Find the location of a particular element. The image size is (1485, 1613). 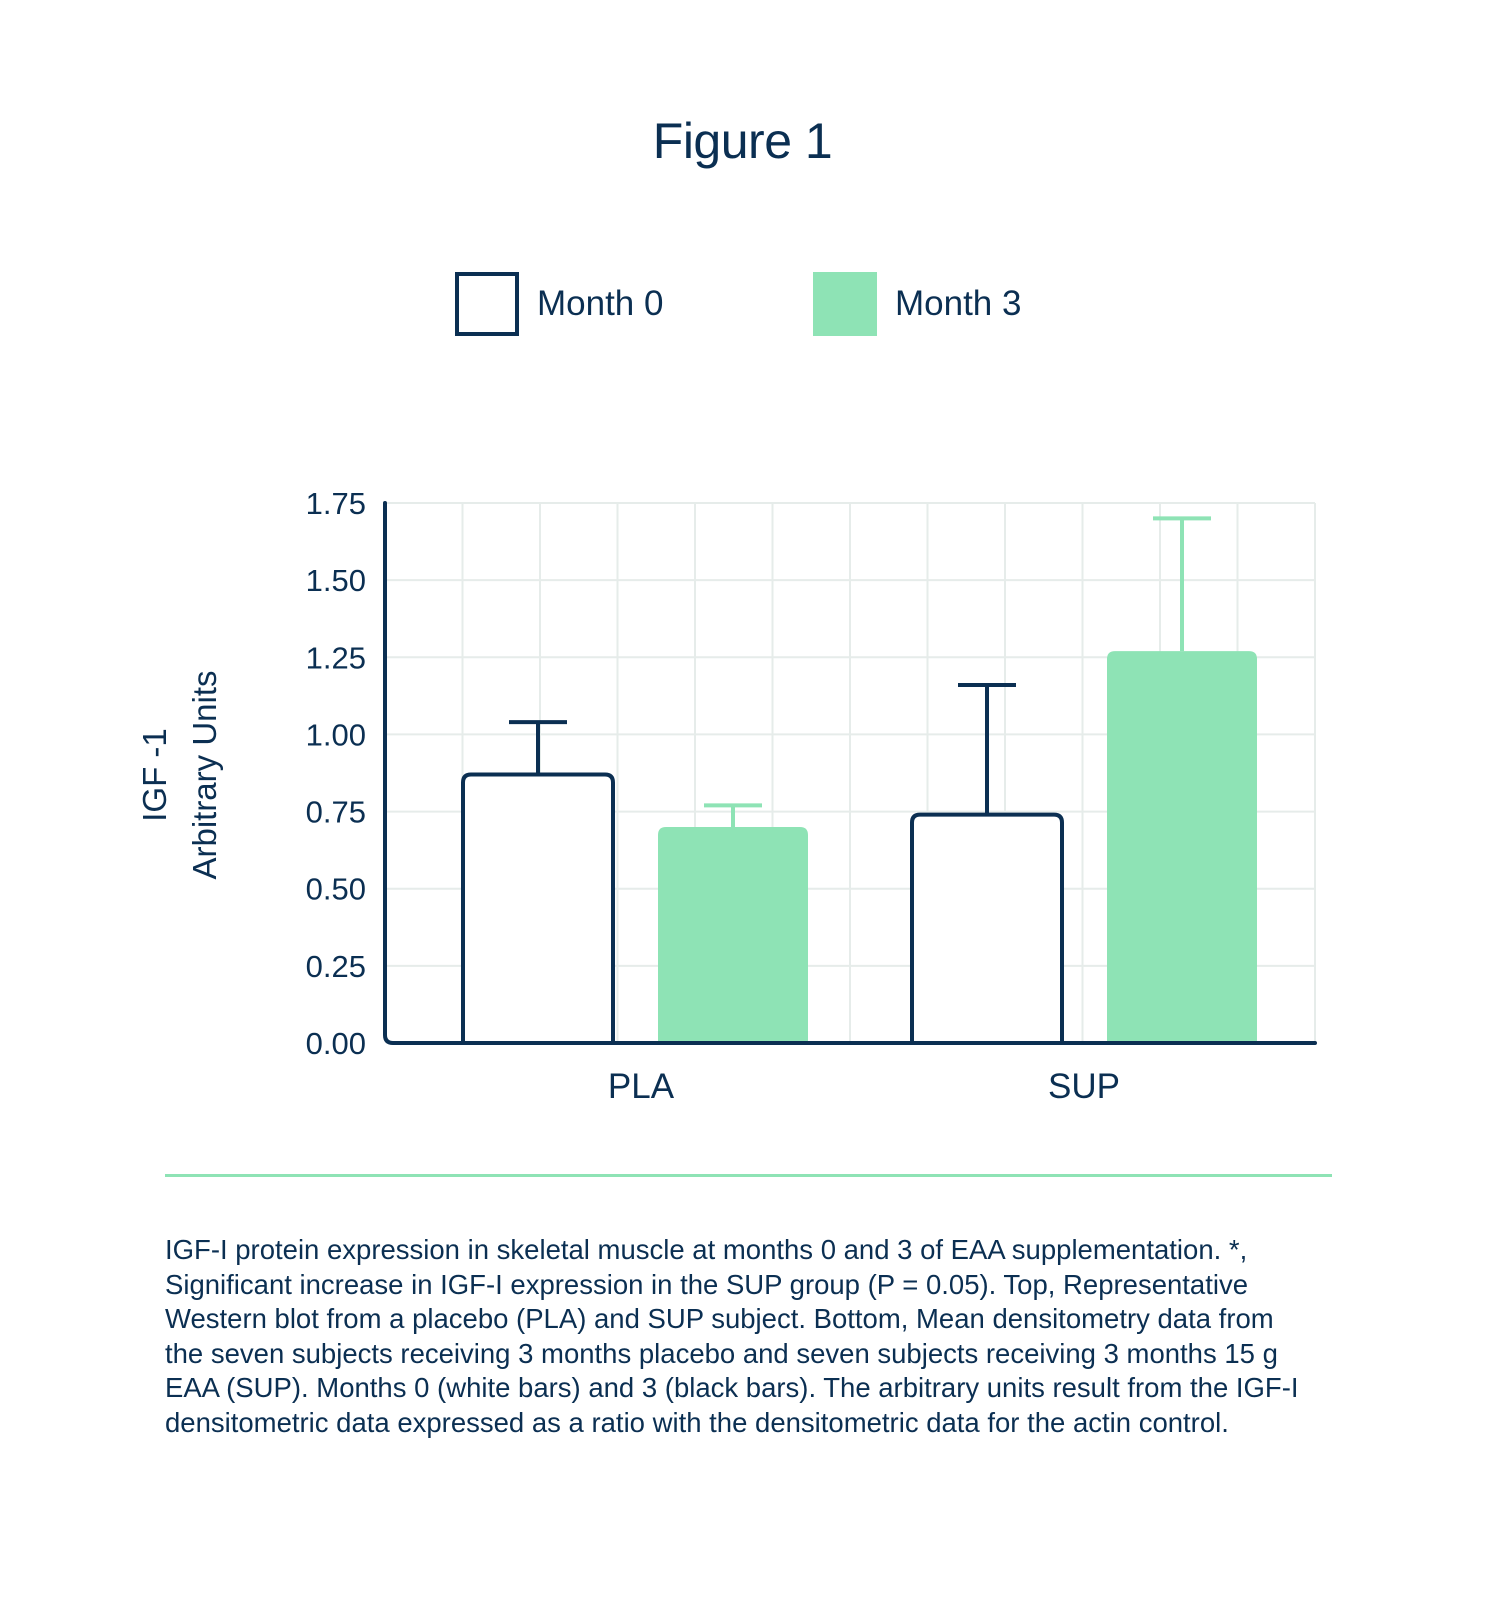

legend-item-month-0: Month 0 is located at coordinates (559, 304).